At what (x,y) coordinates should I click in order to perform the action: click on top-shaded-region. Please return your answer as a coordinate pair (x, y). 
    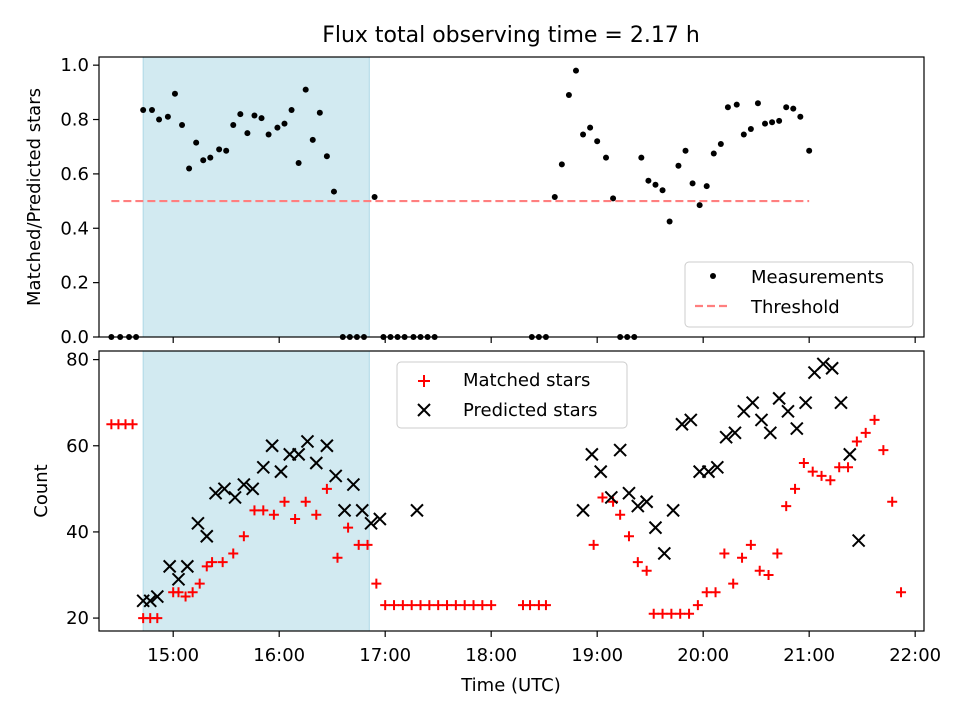
    Looking at the image, I should click on (256, 197).